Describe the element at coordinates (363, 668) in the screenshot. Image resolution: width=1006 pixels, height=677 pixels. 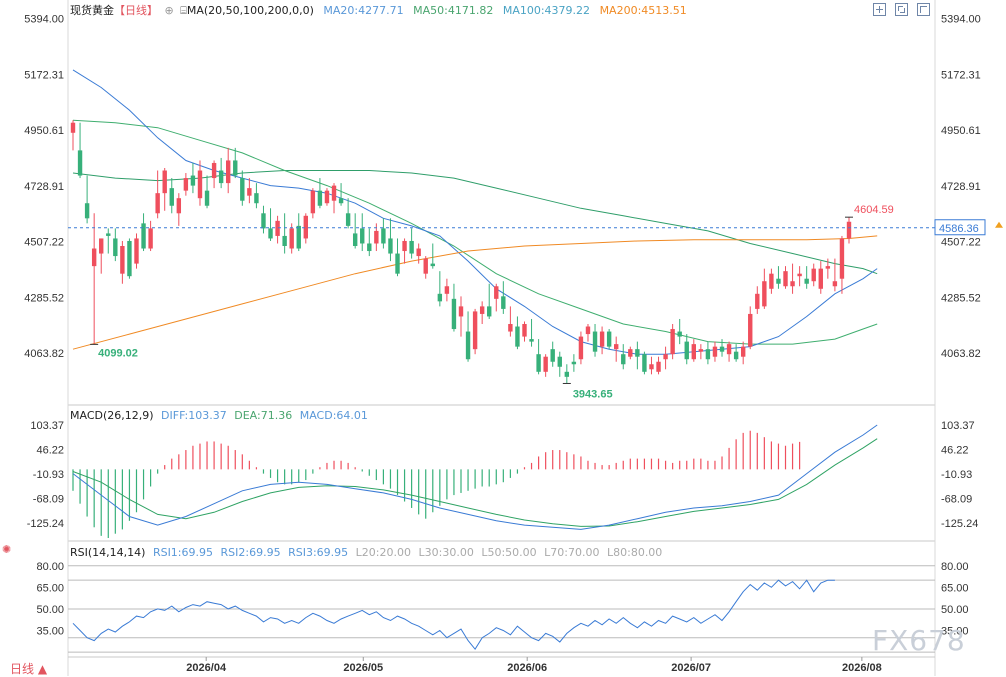
I see `time-tick-label: 2026/05` at that location.